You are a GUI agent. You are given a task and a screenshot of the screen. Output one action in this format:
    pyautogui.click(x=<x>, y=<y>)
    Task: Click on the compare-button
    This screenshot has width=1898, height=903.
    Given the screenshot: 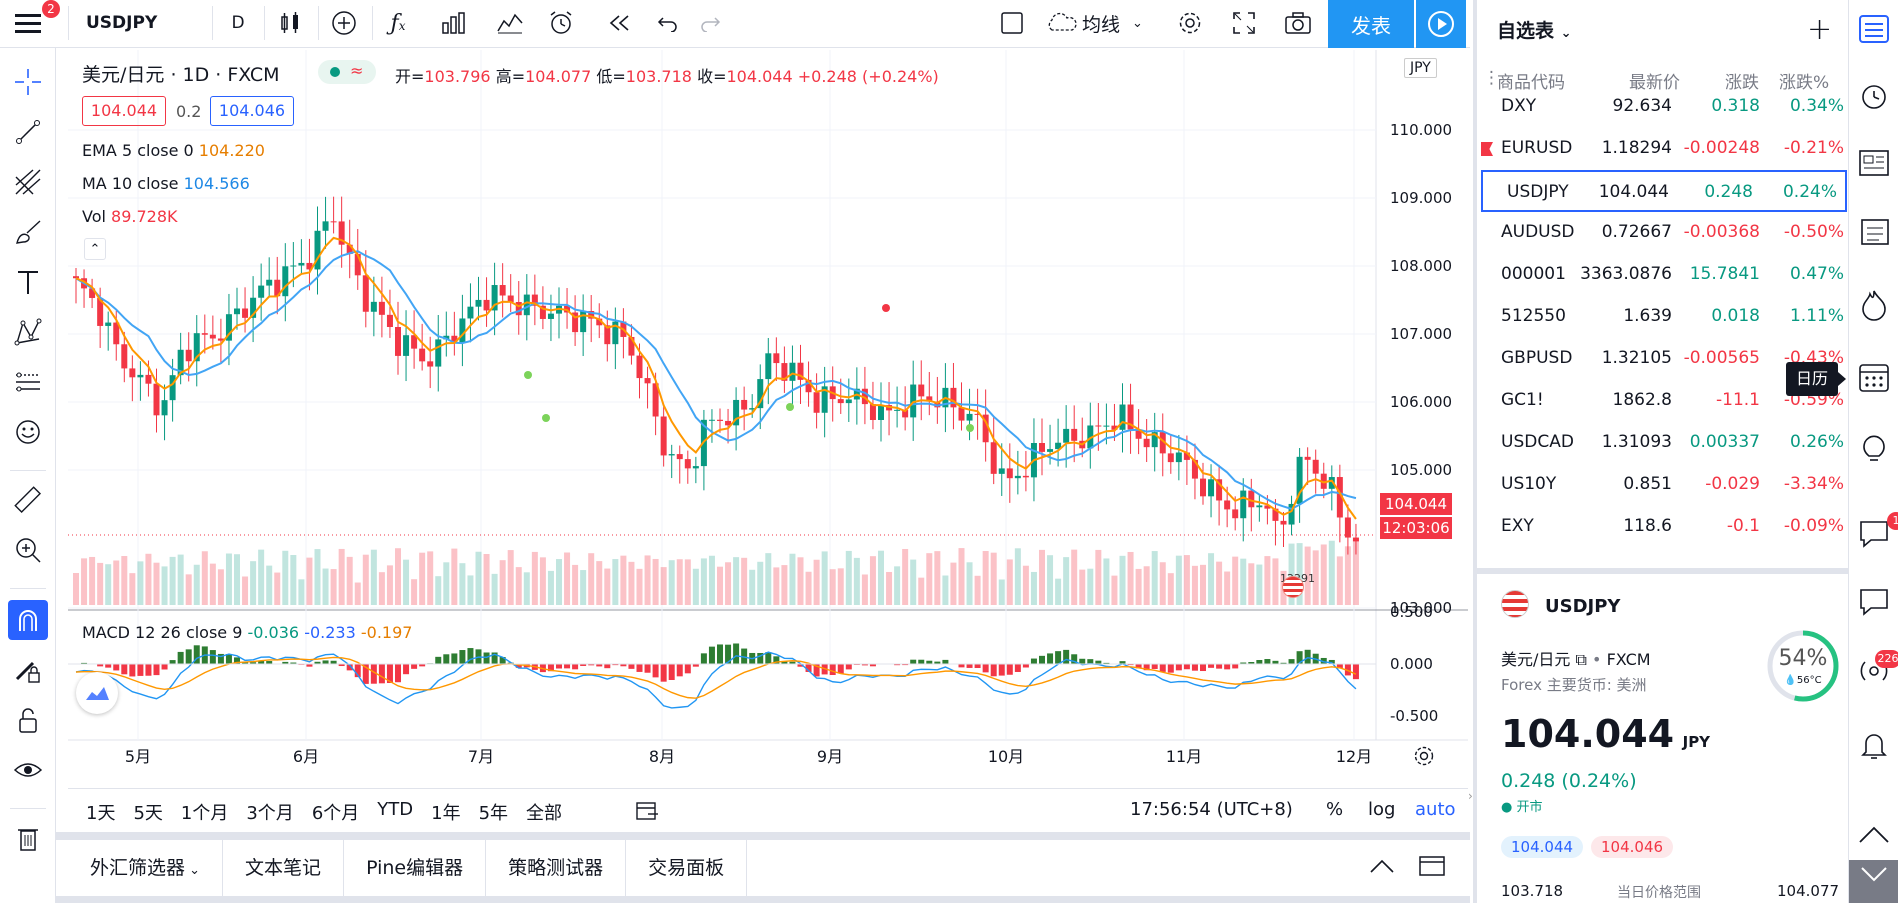 What is the action you would take?
    pyautogui.click(x=344, y=23)
    